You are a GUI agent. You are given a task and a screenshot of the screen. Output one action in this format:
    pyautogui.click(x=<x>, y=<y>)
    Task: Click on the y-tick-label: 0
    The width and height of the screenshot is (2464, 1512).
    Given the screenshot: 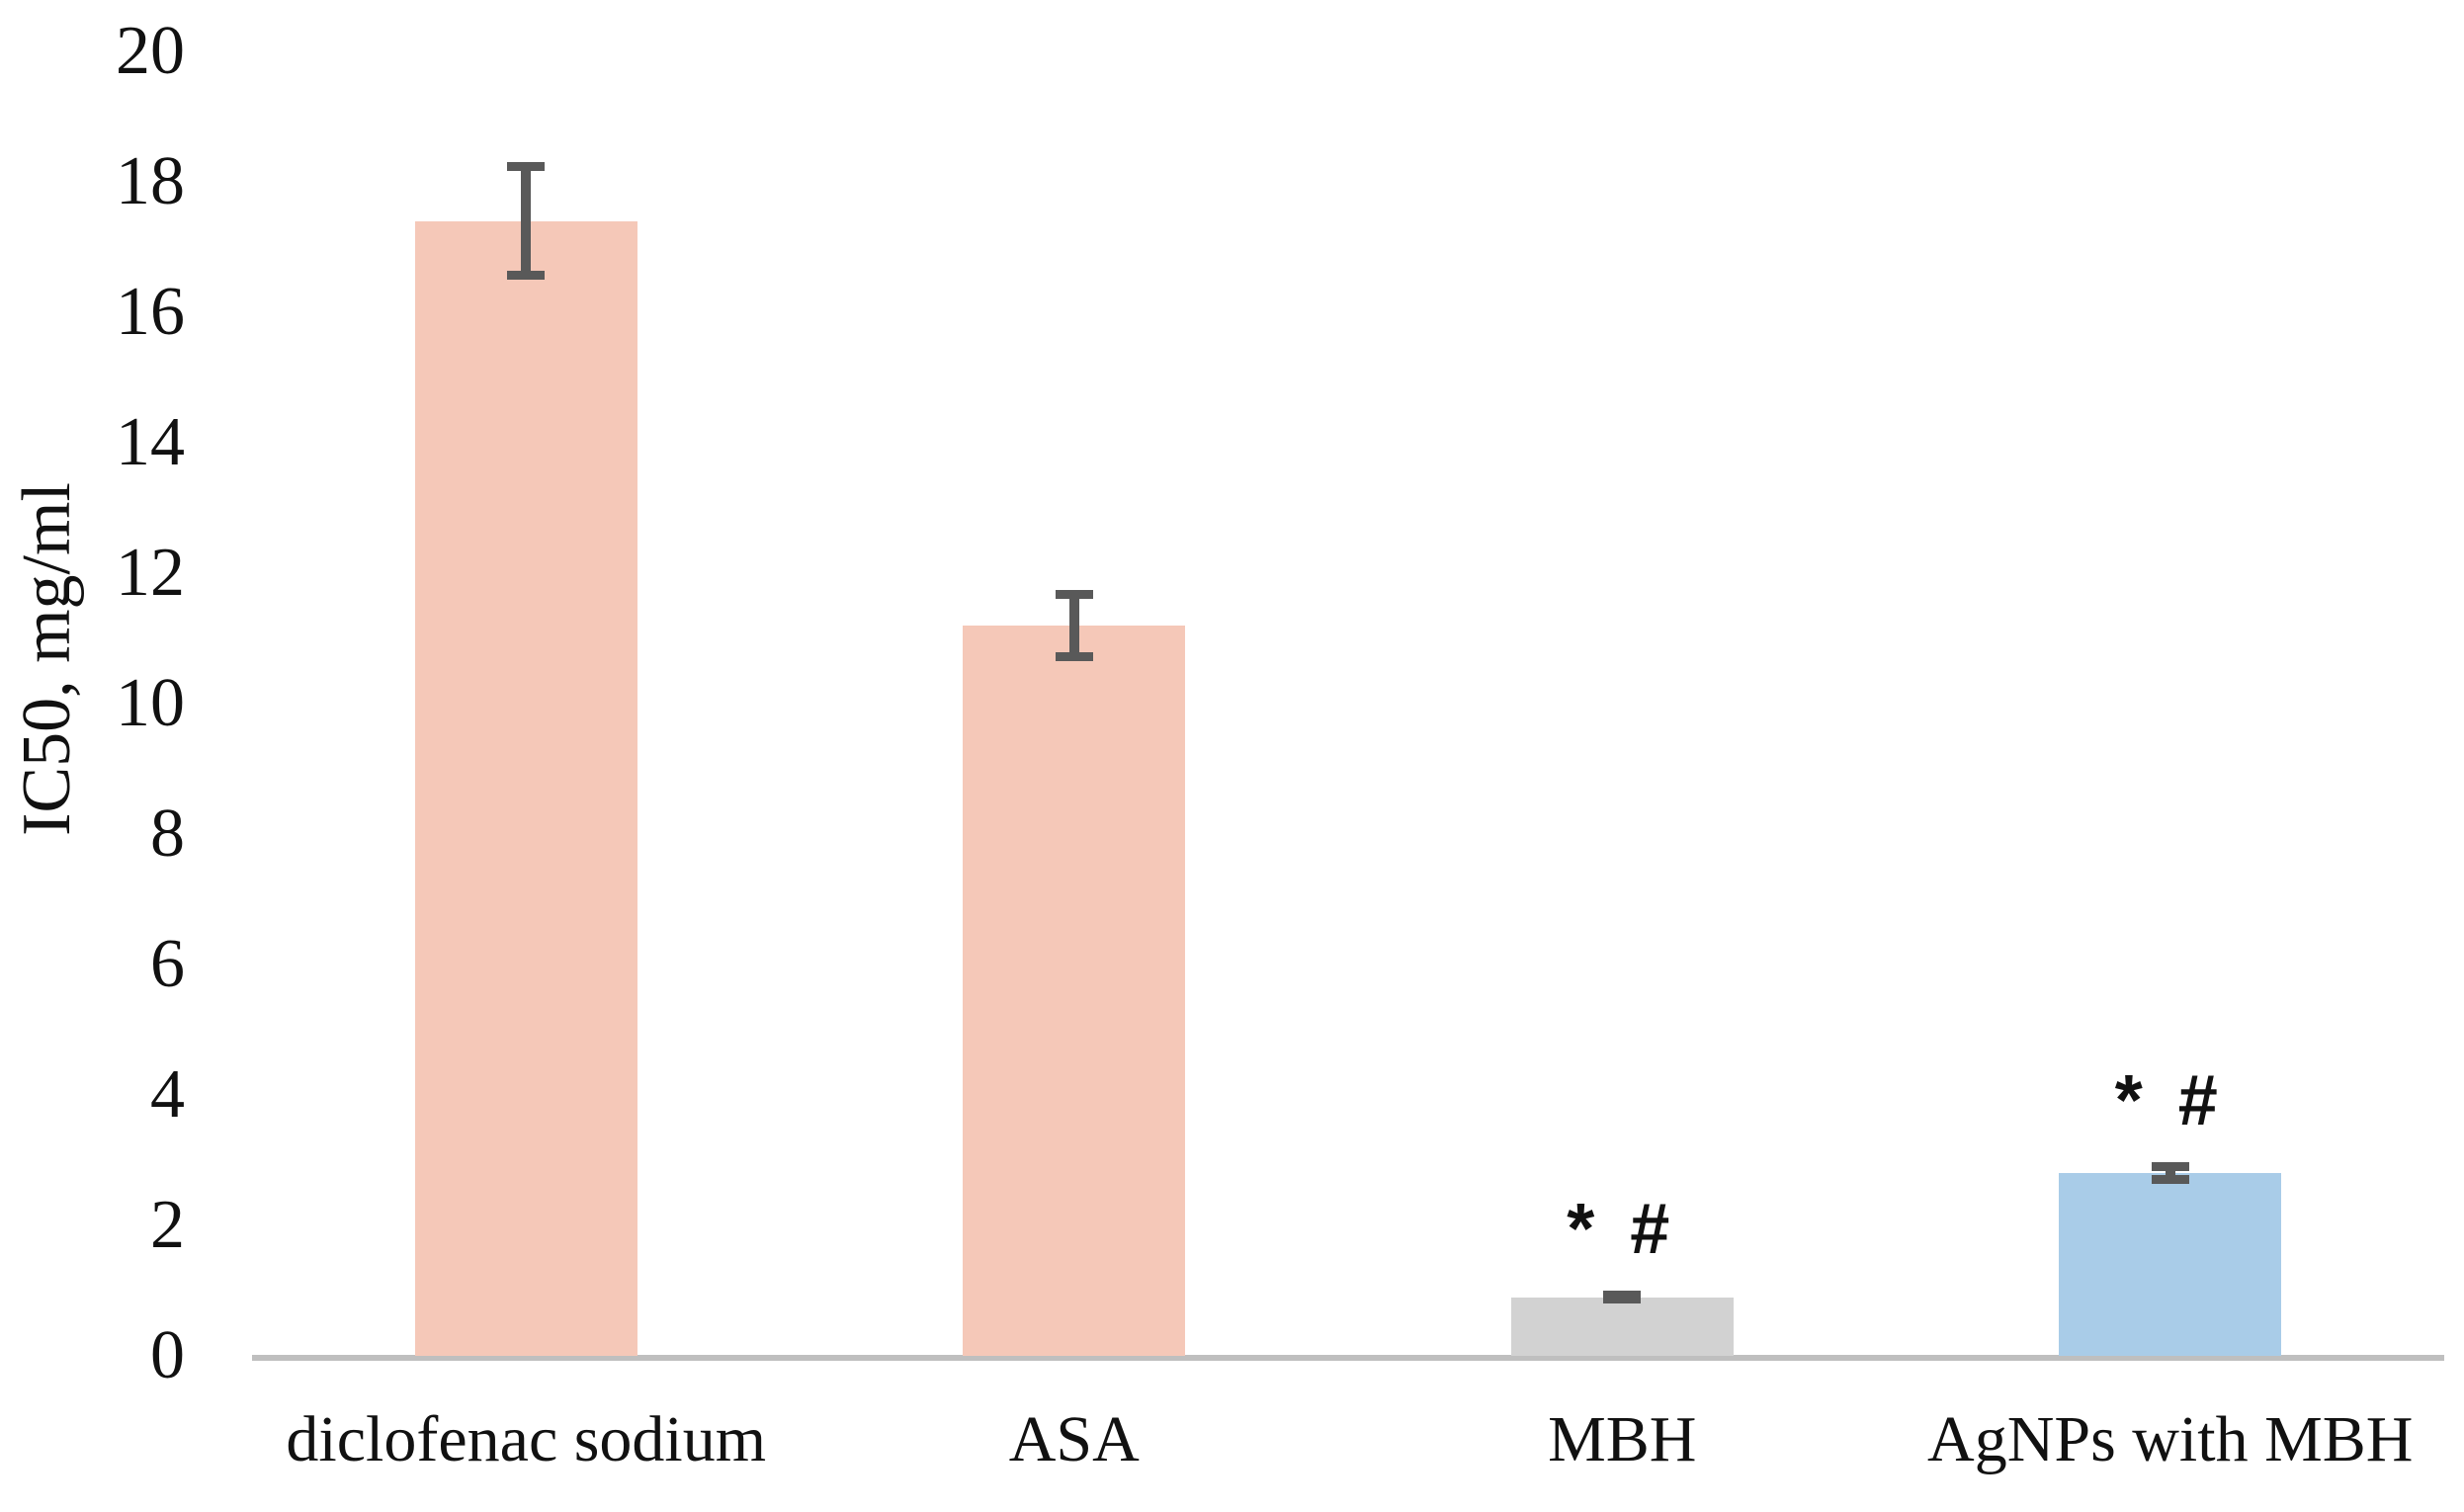 What is the action you would take?
    pyautogui.click(x=167, y=1355)
    